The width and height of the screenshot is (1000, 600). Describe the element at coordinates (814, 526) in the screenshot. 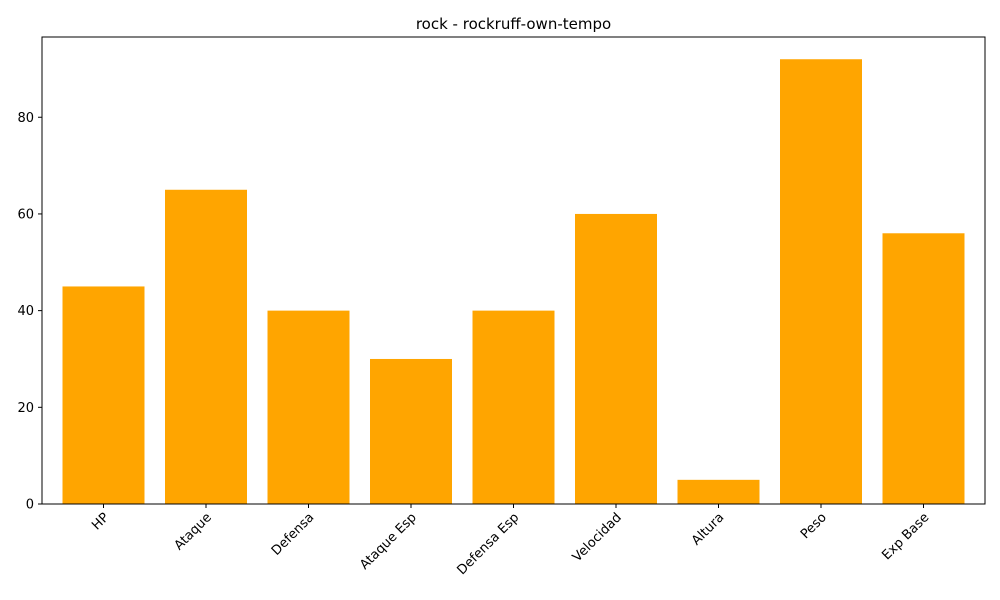

I see `x-tick-label: Peso` at that location.